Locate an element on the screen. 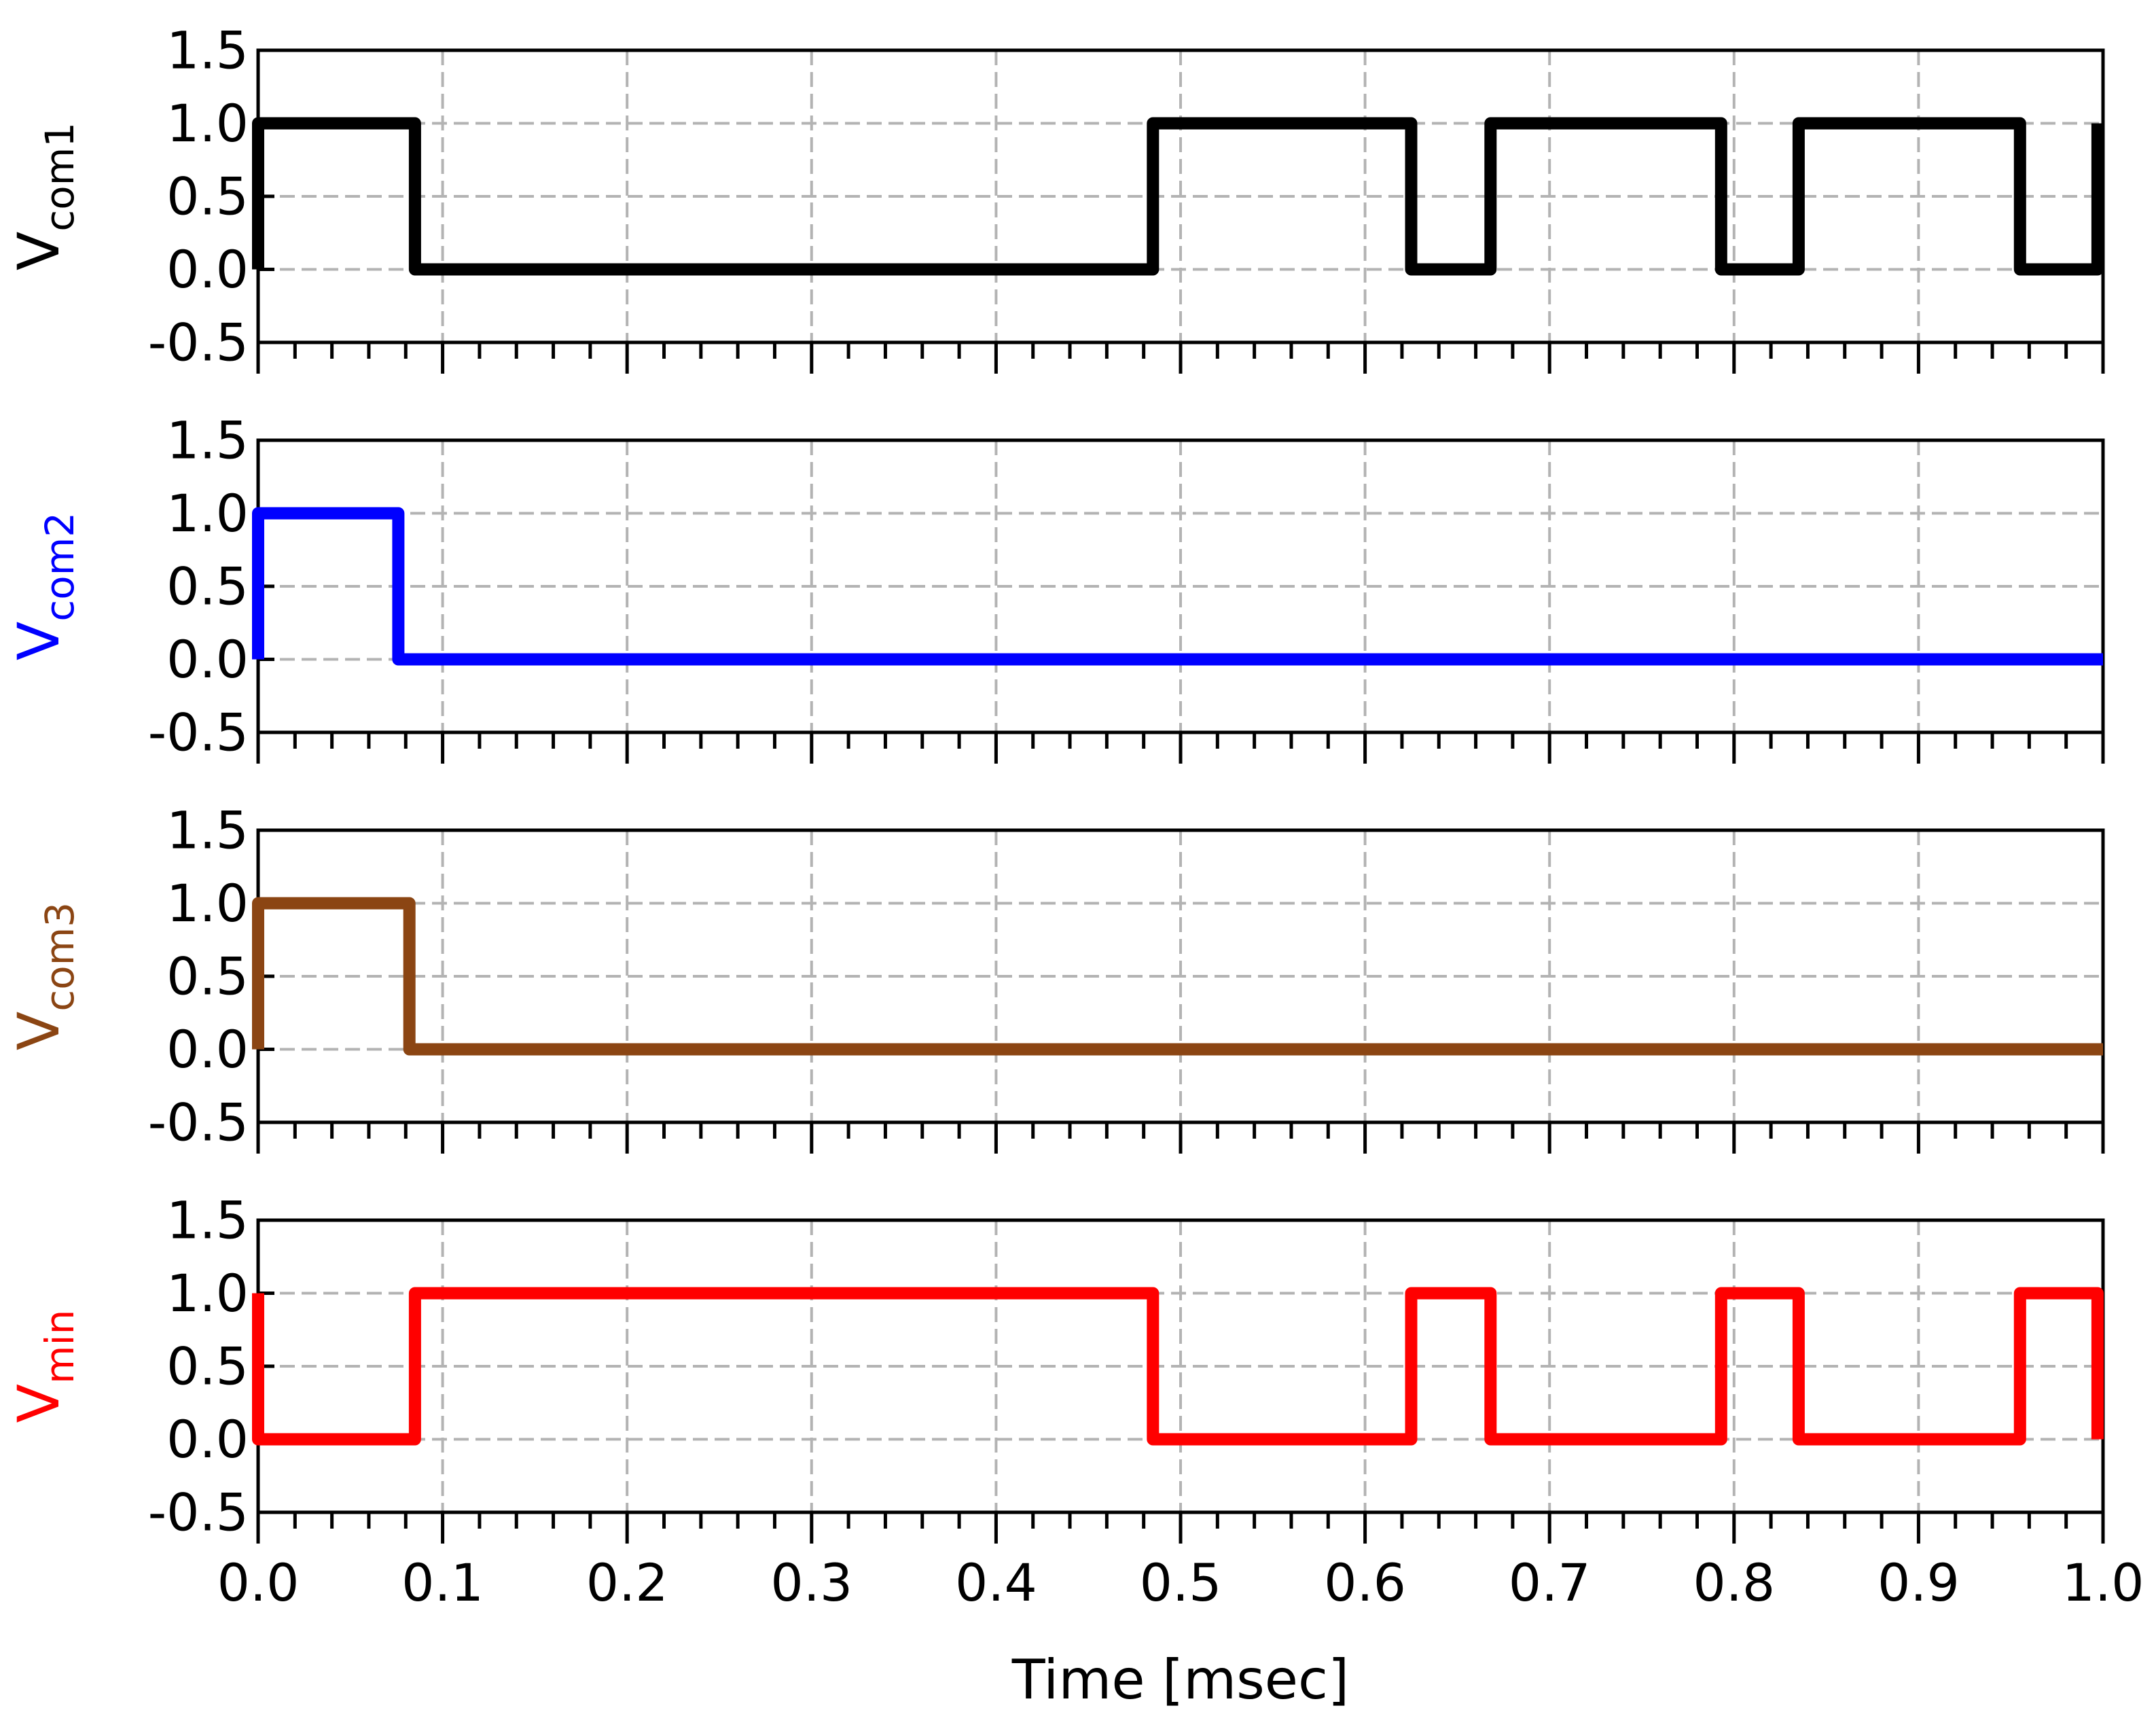 This screenshot has height=1727, width=2156. x-tick-label: 0.9 is located at coordinates (1919, 1583).